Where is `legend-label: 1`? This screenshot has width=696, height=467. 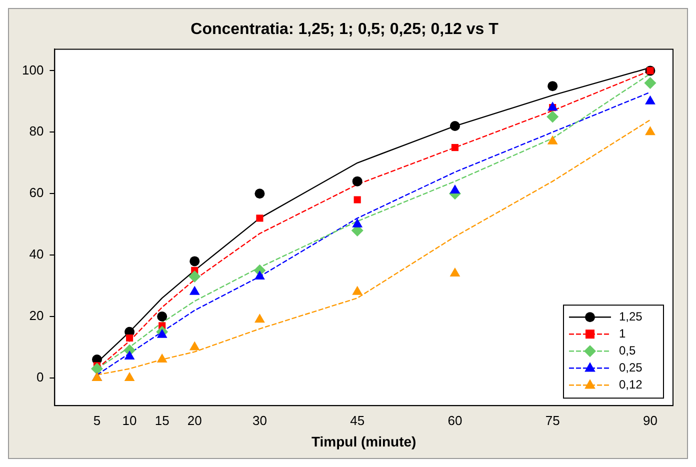 legend-label: 1 is located at coordinates (622, 333).